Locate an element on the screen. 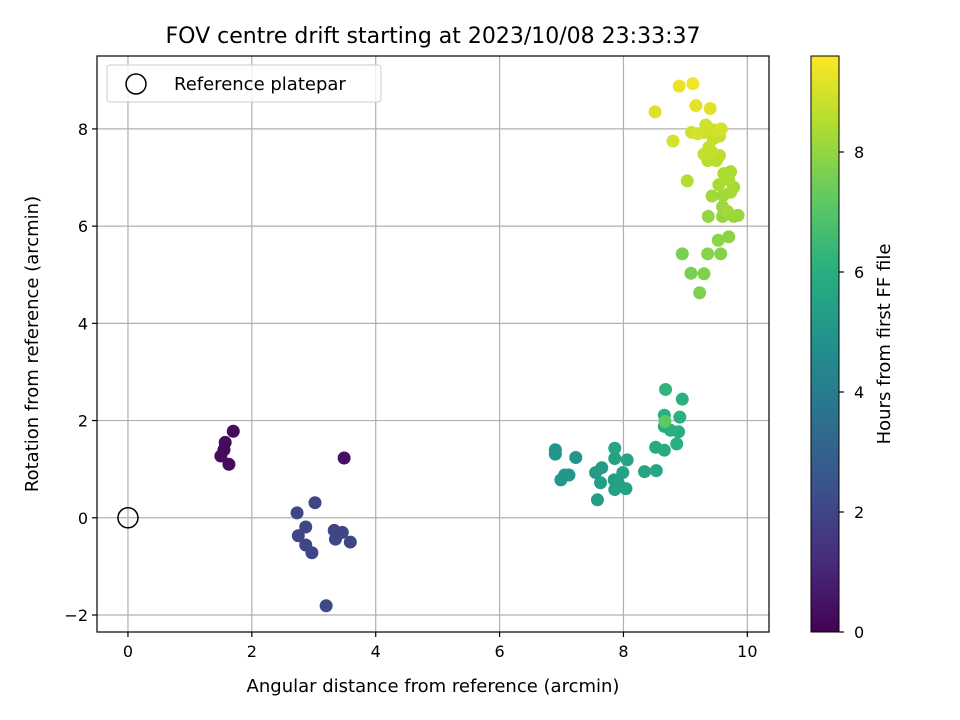  colorbar-tick-label: 2 is located at coordinates (859, 512).